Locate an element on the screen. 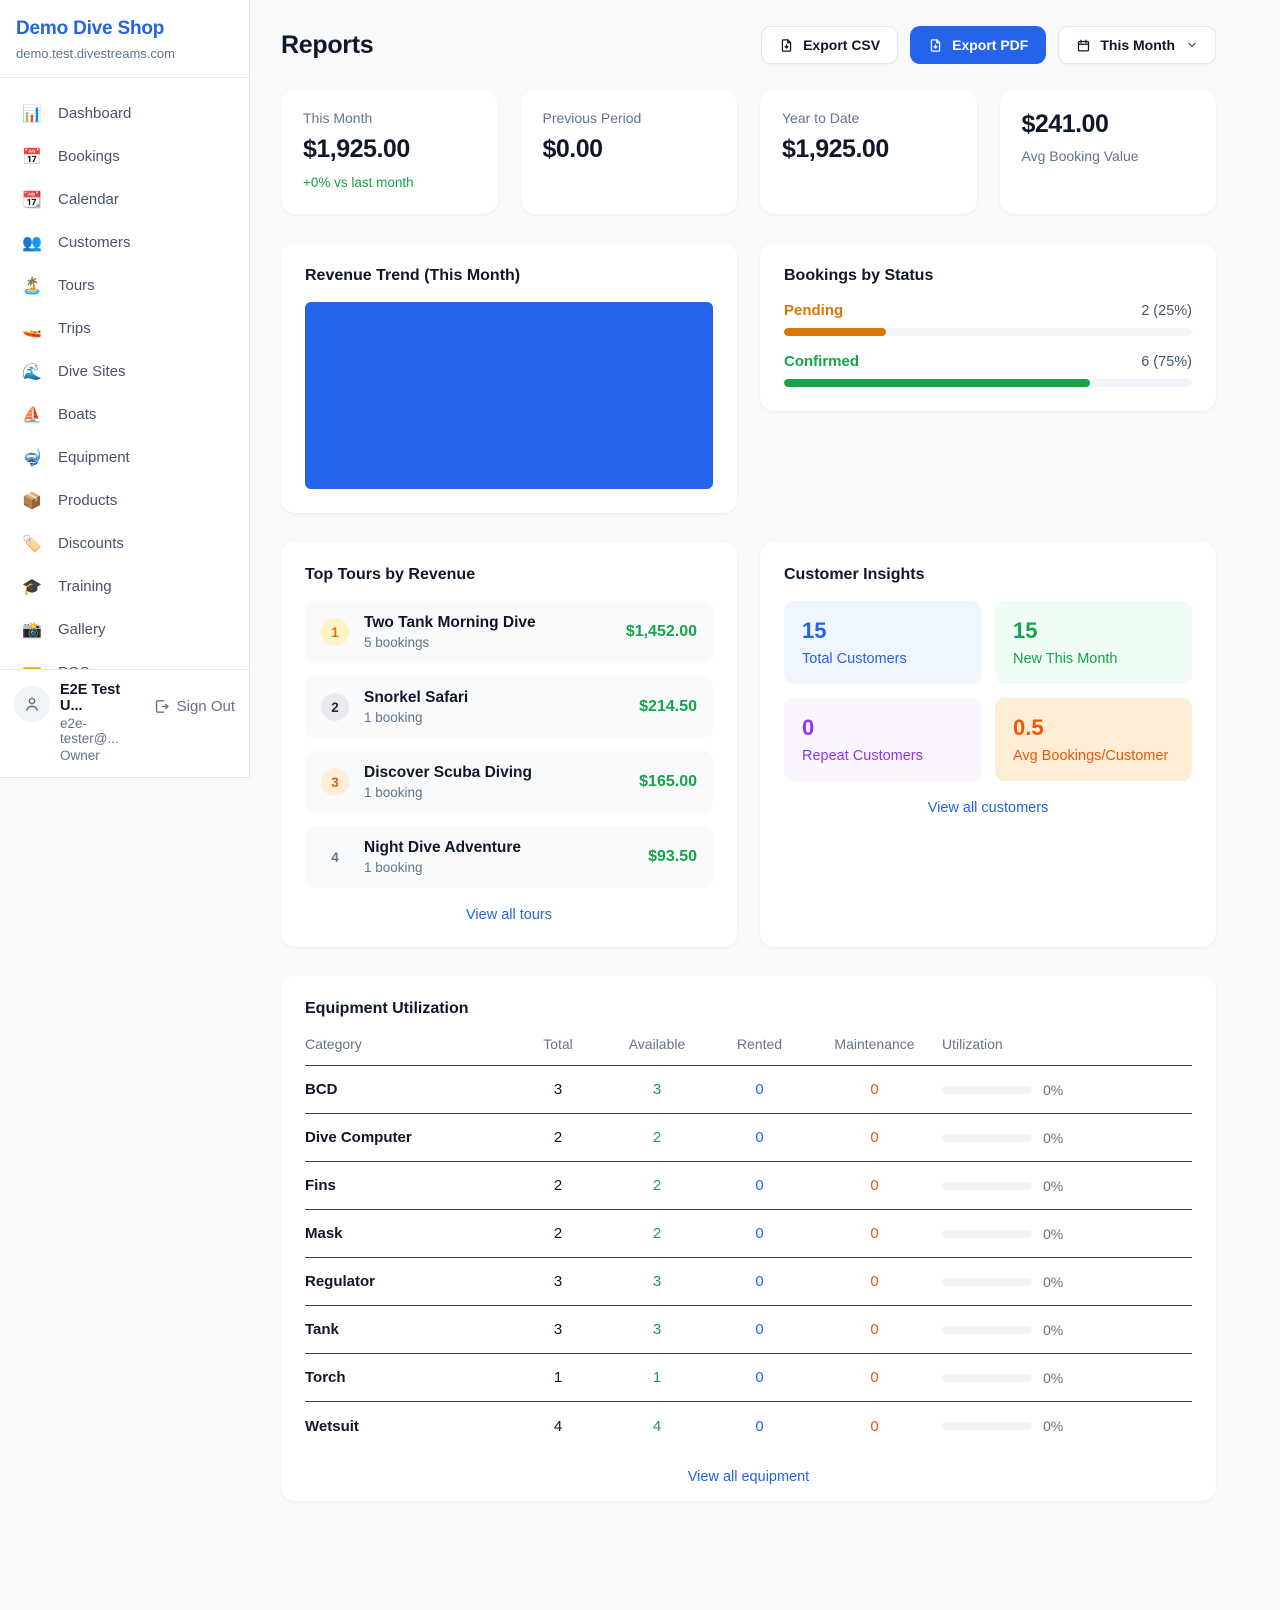 The image size is (1280, 1610). tile-value: 15 is located at coordinates (1025, 630).